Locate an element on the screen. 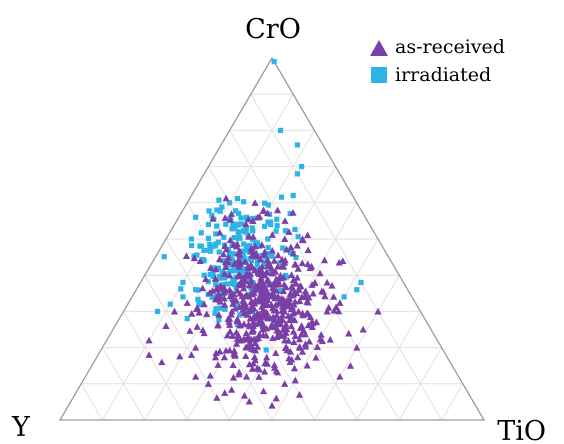 The image size is (564, 444). legend-square-marker is located at coordinates (379, 75).